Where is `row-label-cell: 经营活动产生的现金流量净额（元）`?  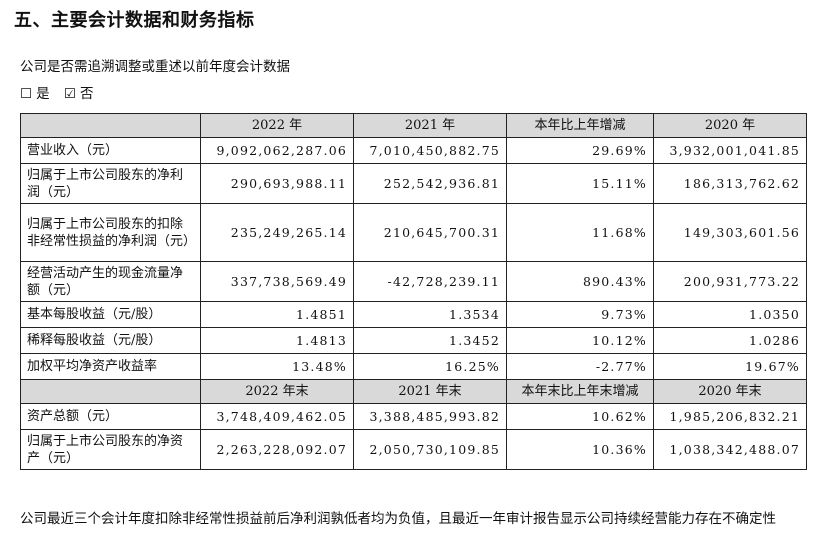 row-label-cell: 经营活动产生的现金流量净额（元） is located at coordinates (110, 281).